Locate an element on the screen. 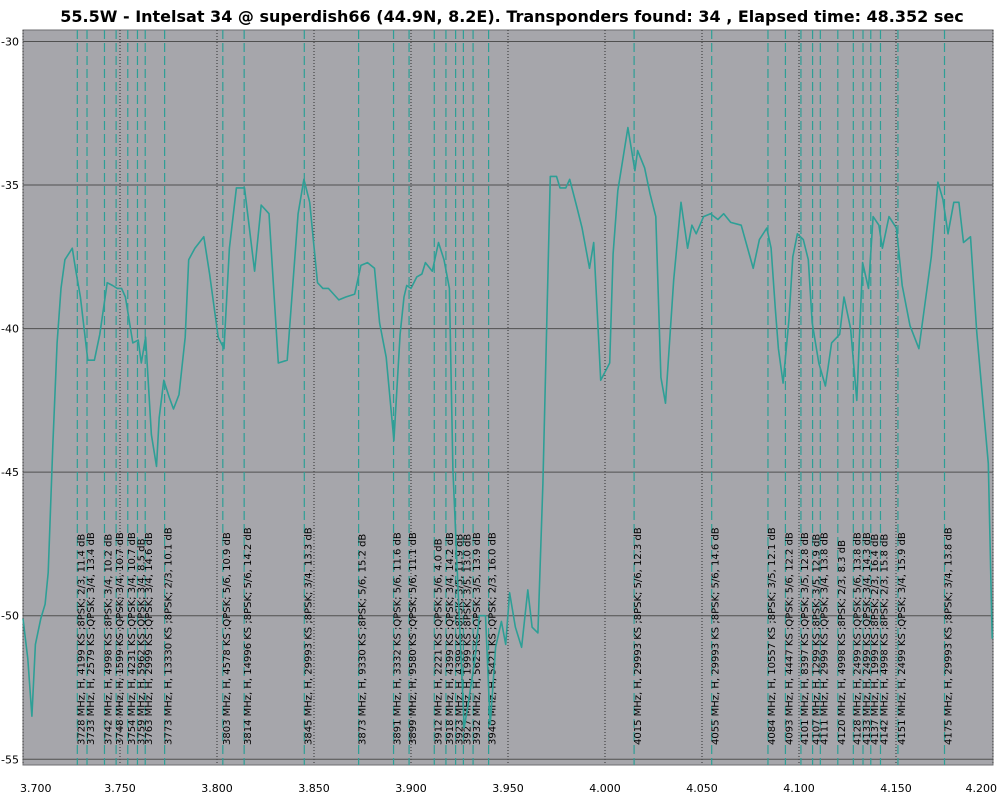 This screenshot has height=800, width=1000. x-tick-label: 4.150 is located at coordinates (896, 788).